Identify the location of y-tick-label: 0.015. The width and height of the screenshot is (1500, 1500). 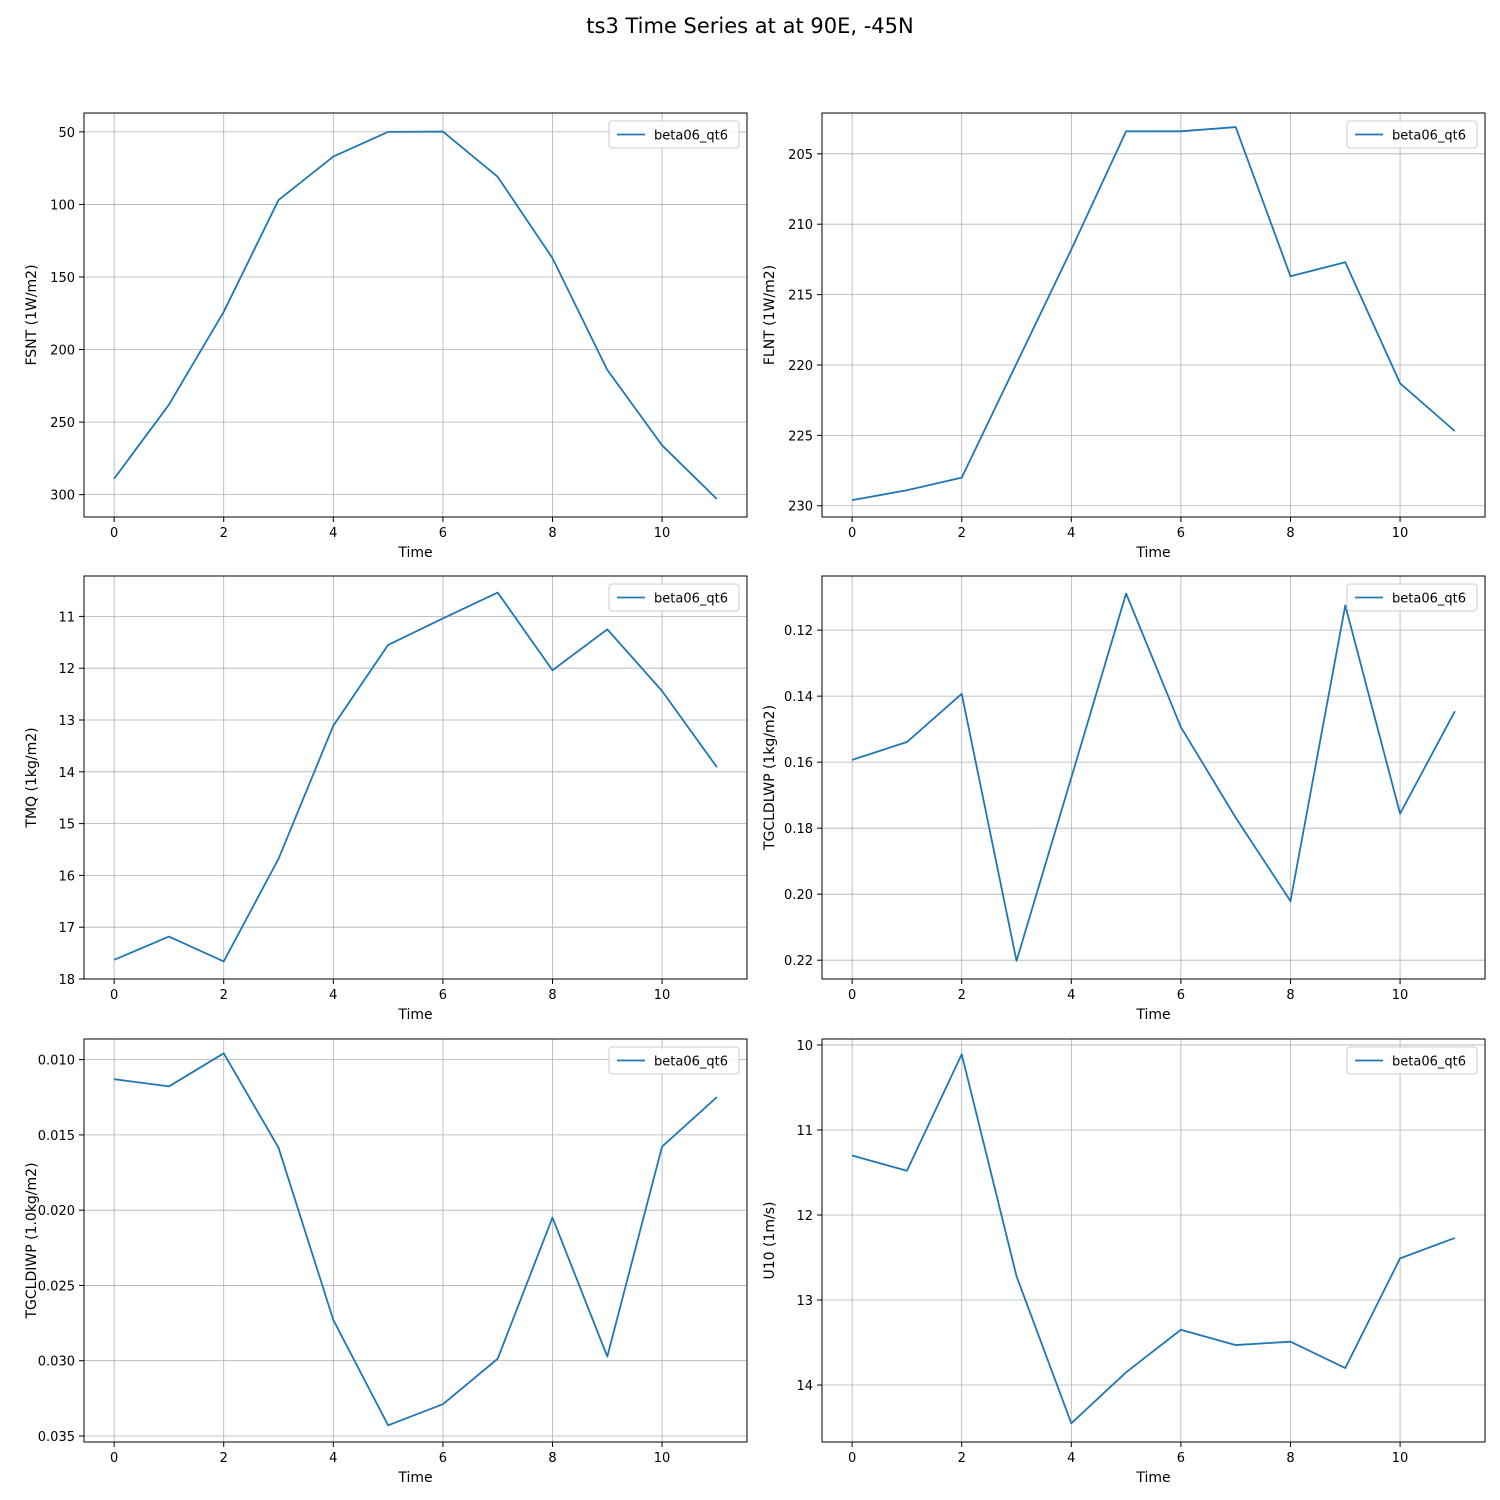
(56, 1136).